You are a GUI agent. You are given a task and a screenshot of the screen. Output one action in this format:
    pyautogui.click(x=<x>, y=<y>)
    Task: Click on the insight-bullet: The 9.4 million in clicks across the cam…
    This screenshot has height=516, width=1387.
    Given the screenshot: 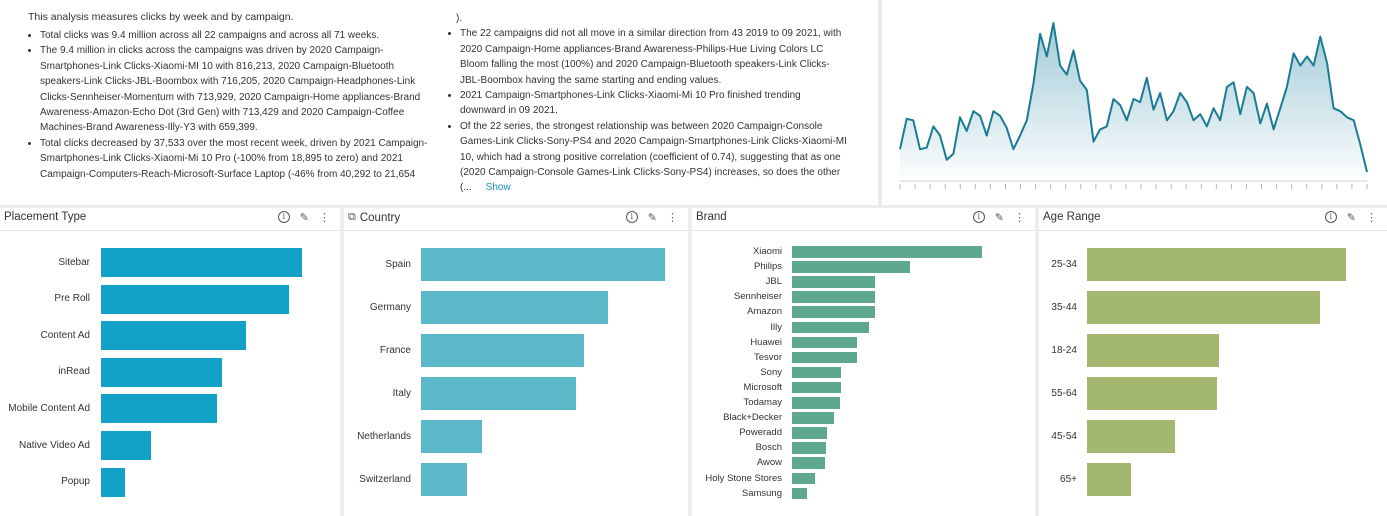 What is the action you would take?
    pyautogui.click(x=234, y=89)
    